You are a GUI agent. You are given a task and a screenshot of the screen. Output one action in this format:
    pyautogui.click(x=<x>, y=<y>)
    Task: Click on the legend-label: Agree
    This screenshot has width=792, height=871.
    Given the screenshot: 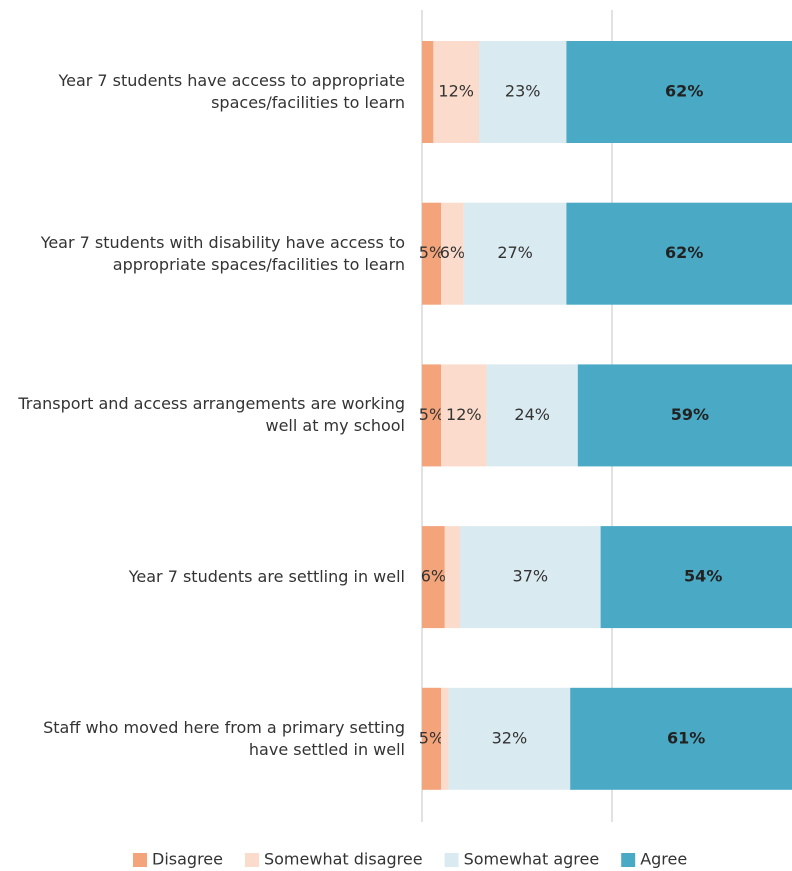 What is the action you would take?
    pyautogui.click(x=663, y=859)
    